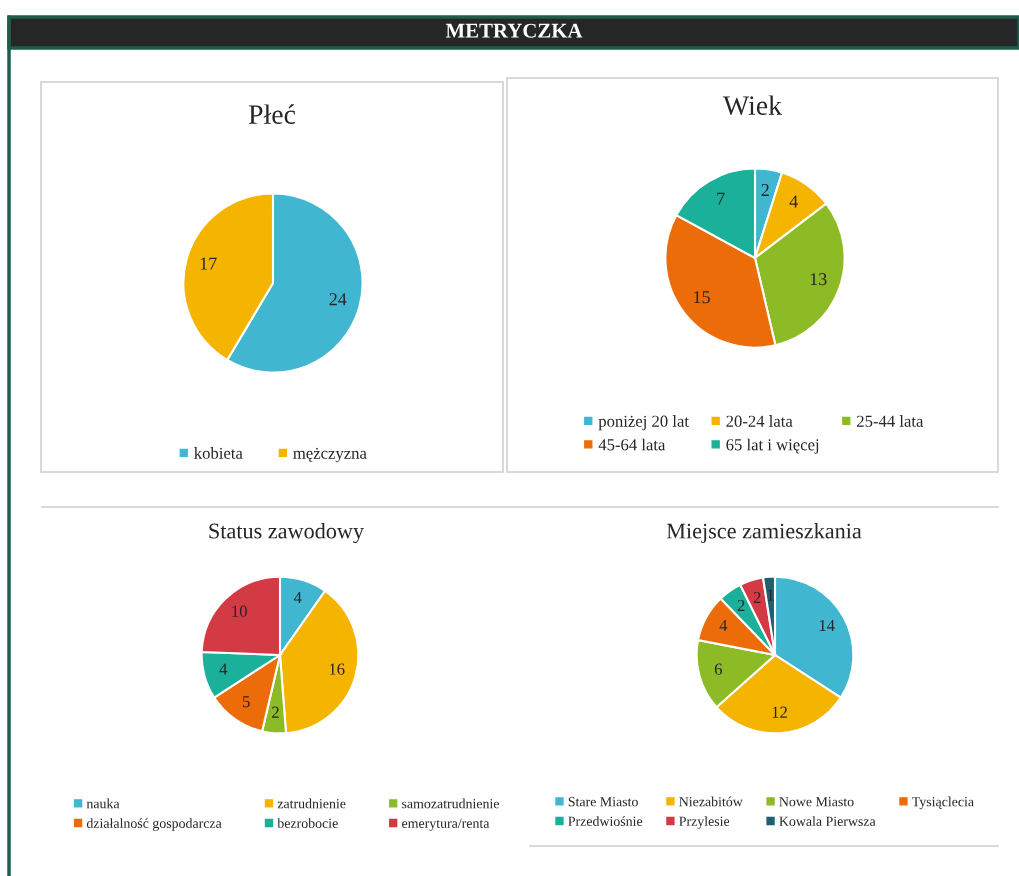 Image resolution: width=1019 pixels, height=876 pixels. What do you see at coordinates (818, 279) in the screenshot?
I see `data-label: 13` at bounding box center [818, 279].